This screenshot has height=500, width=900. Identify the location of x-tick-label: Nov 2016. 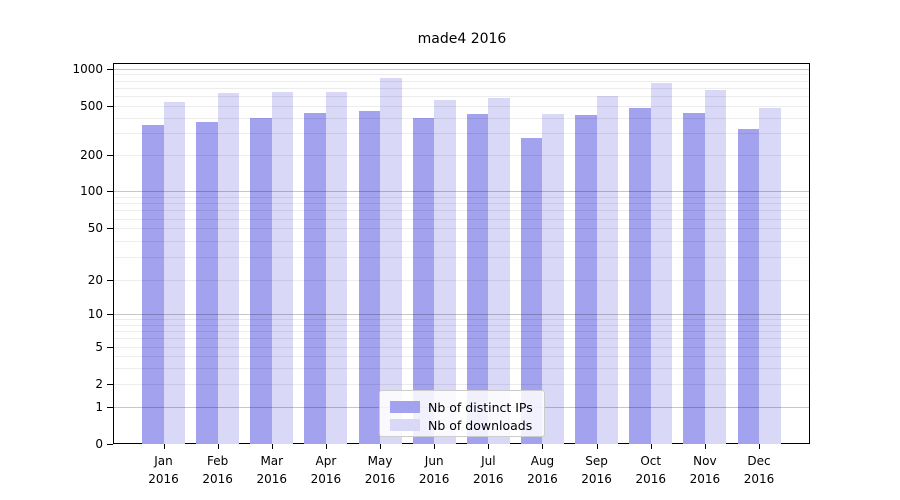
(705, 470).